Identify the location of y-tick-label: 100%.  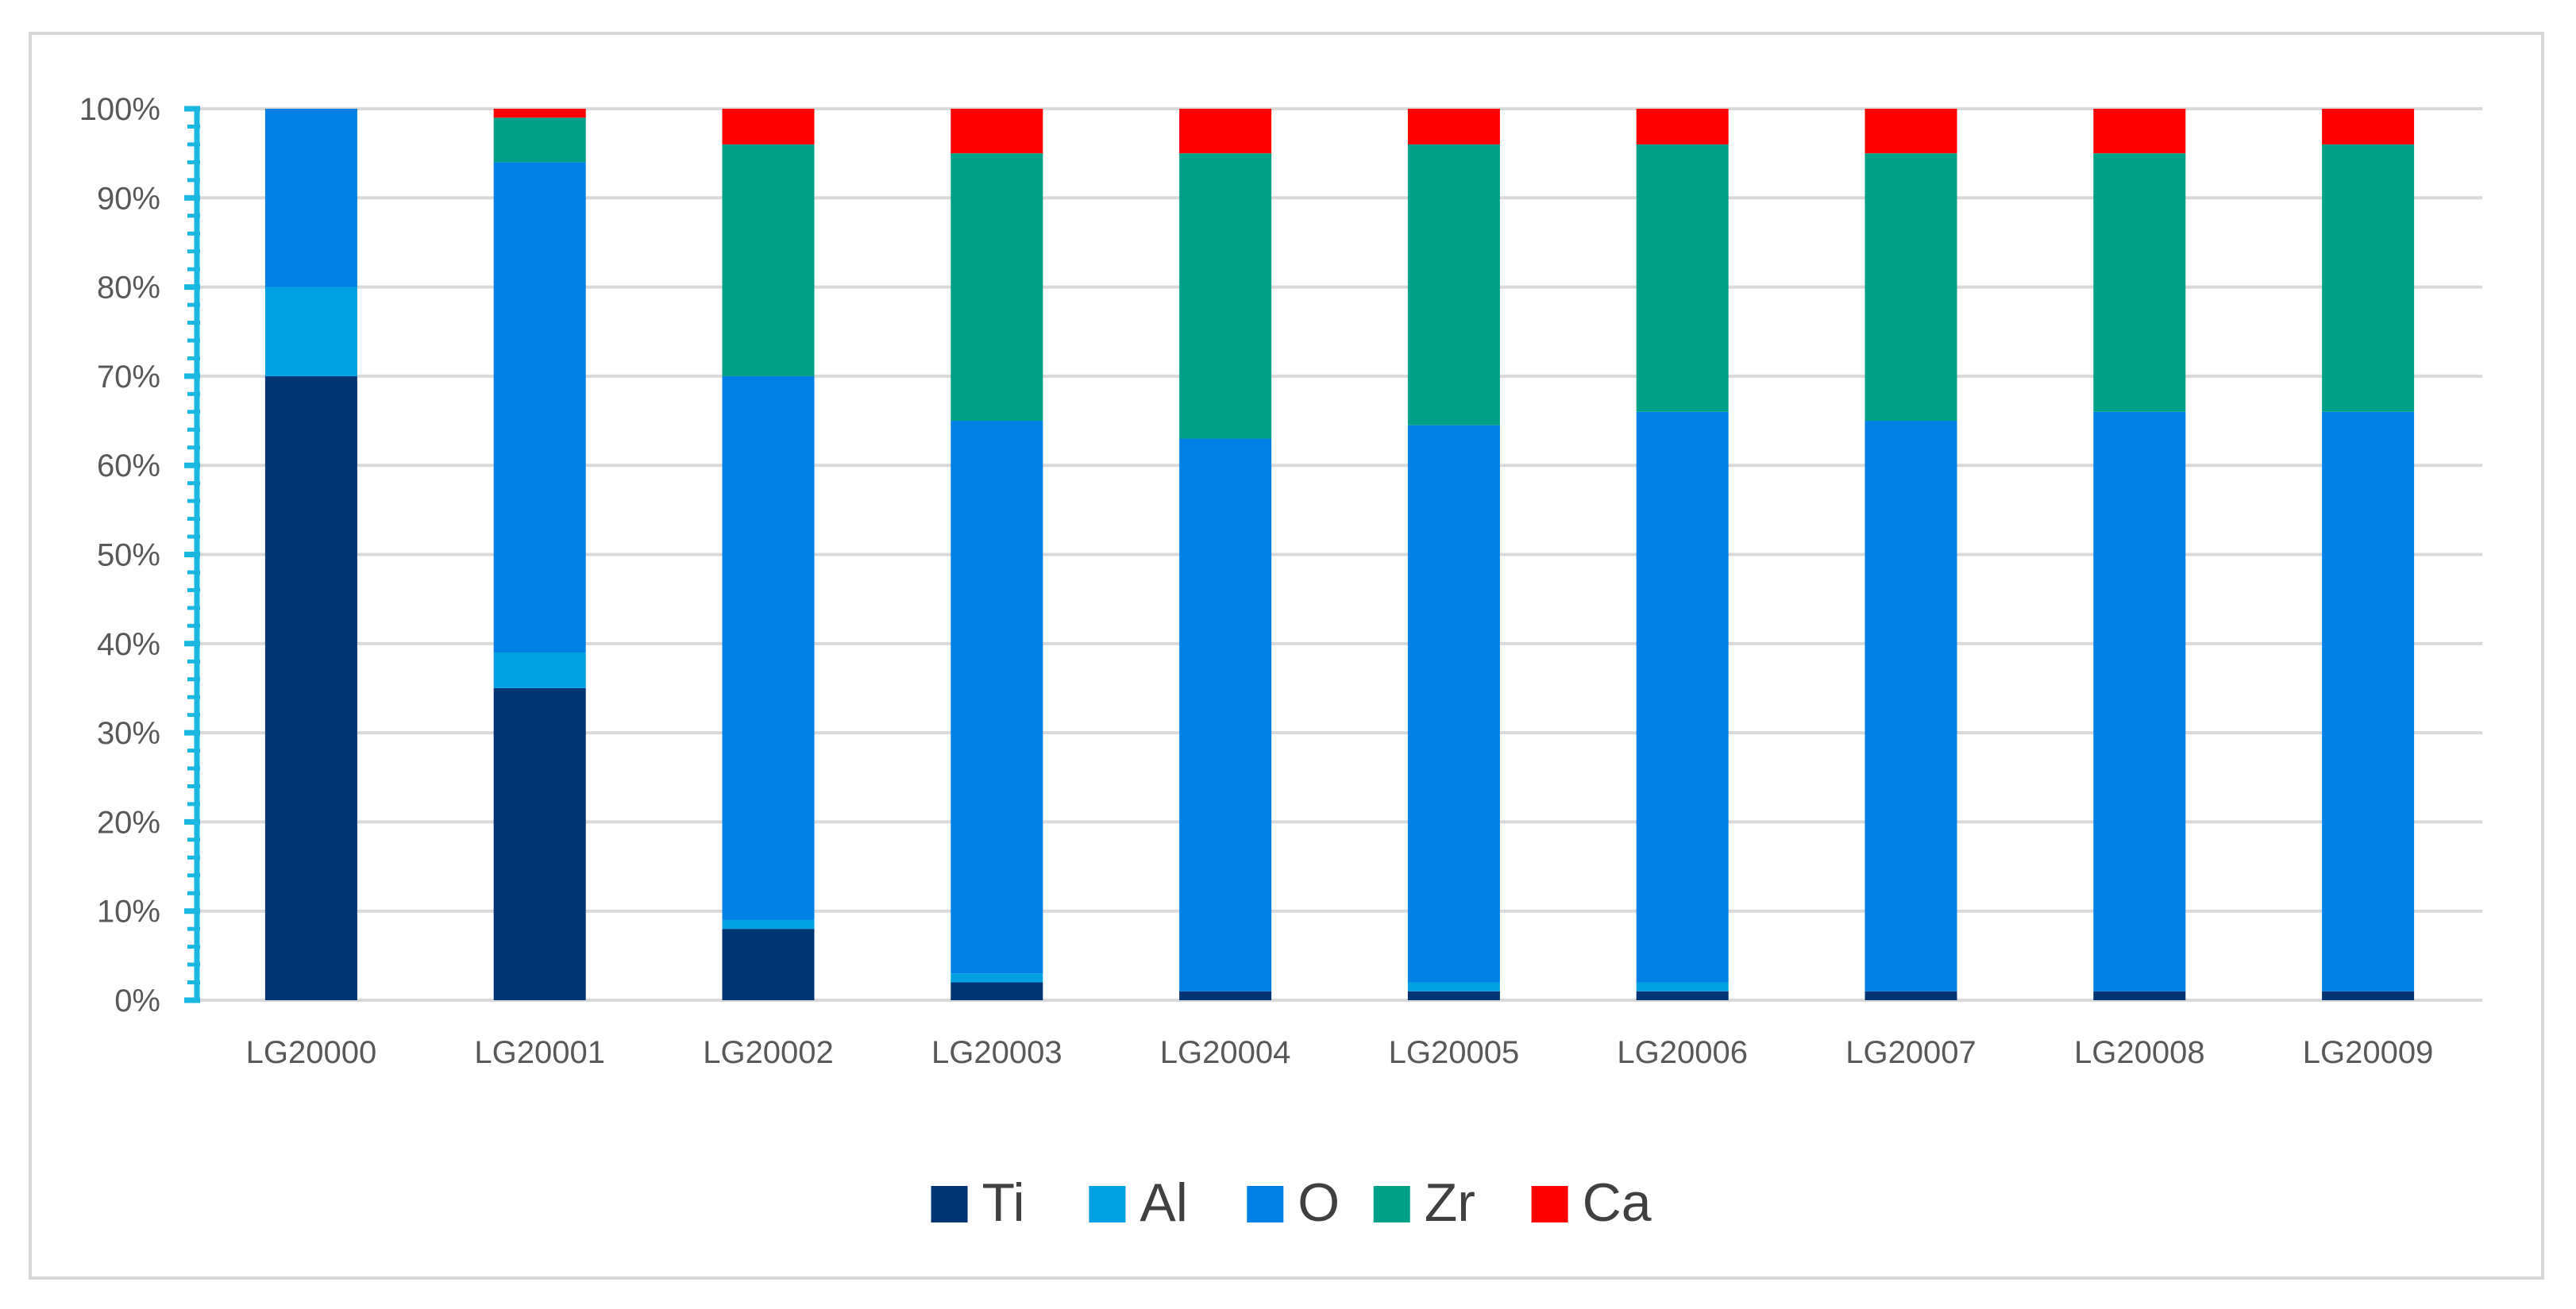
(120, 109).